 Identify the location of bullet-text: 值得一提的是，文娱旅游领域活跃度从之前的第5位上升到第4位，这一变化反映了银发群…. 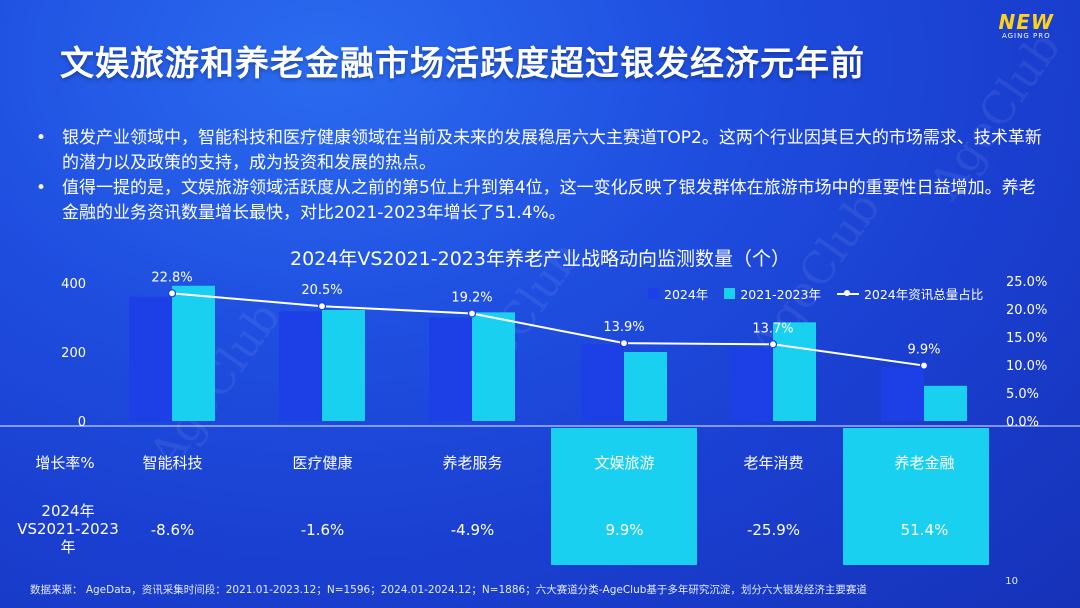
(549, 200).